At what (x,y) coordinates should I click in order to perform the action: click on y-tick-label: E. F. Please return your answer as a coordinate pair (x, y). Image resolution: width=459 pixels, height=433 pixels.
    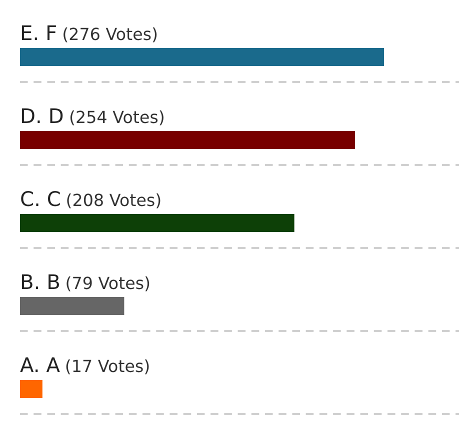
    Looking at the image, I should click on (39, 32).